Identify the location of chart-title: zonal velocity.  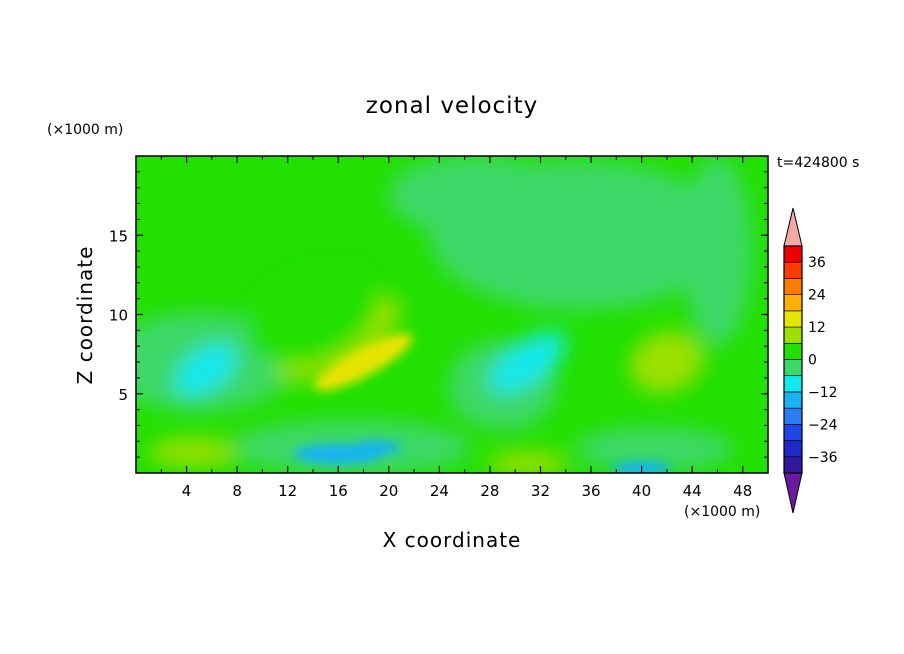
(452, 106).